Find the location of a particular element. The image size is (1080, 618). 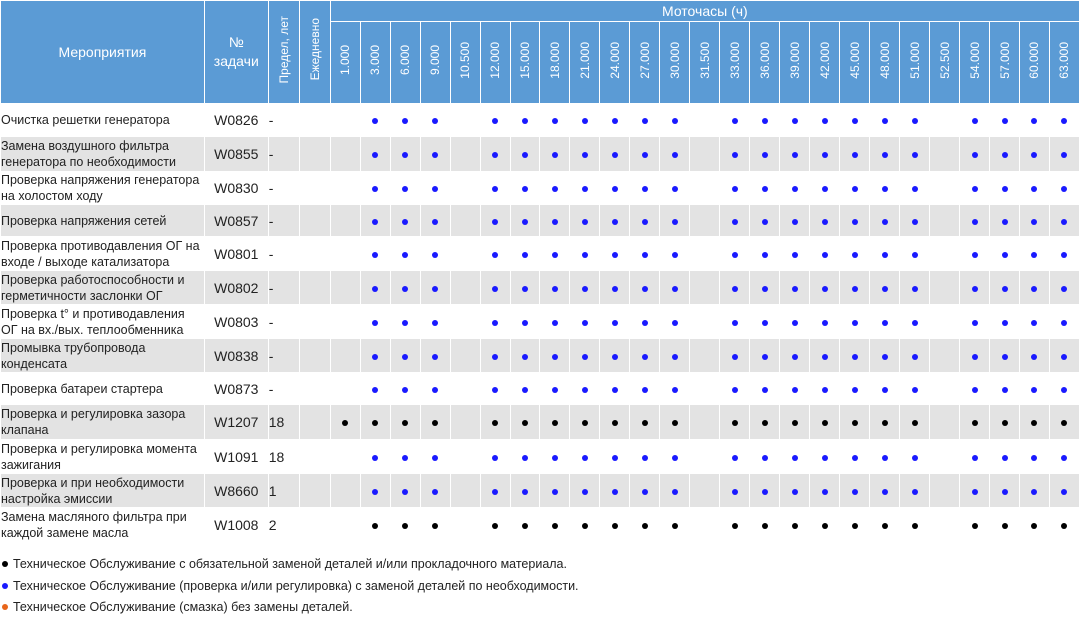

task-number: W0801 is located at coordinates (236, 253).